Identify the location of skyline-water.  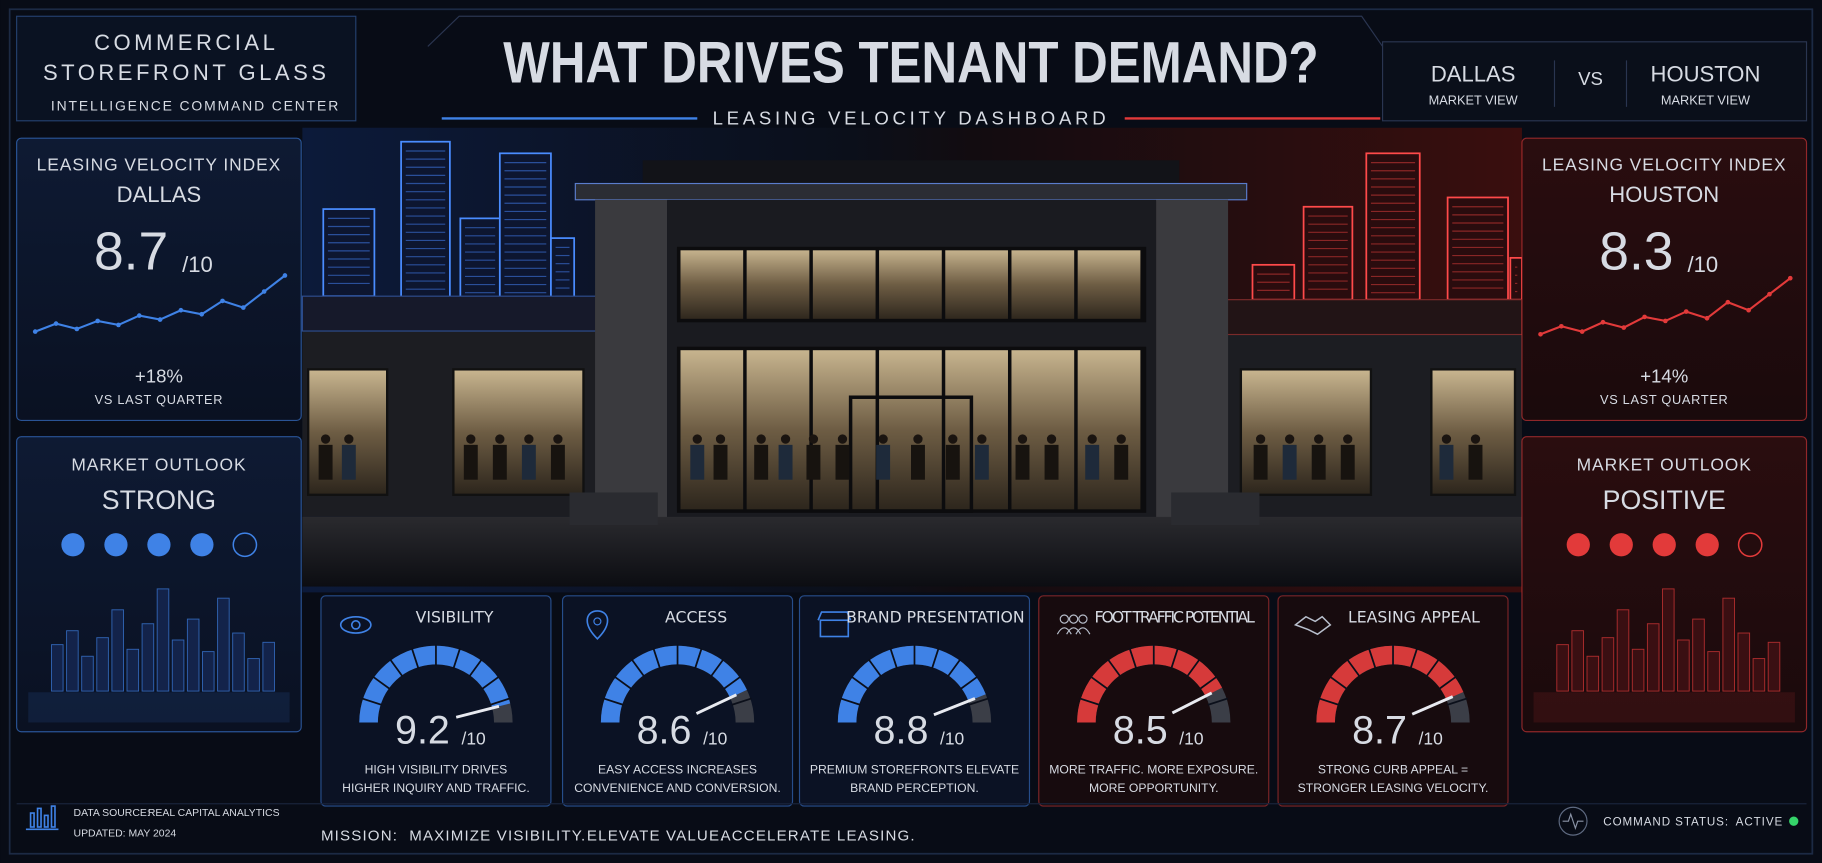
(159, 707).